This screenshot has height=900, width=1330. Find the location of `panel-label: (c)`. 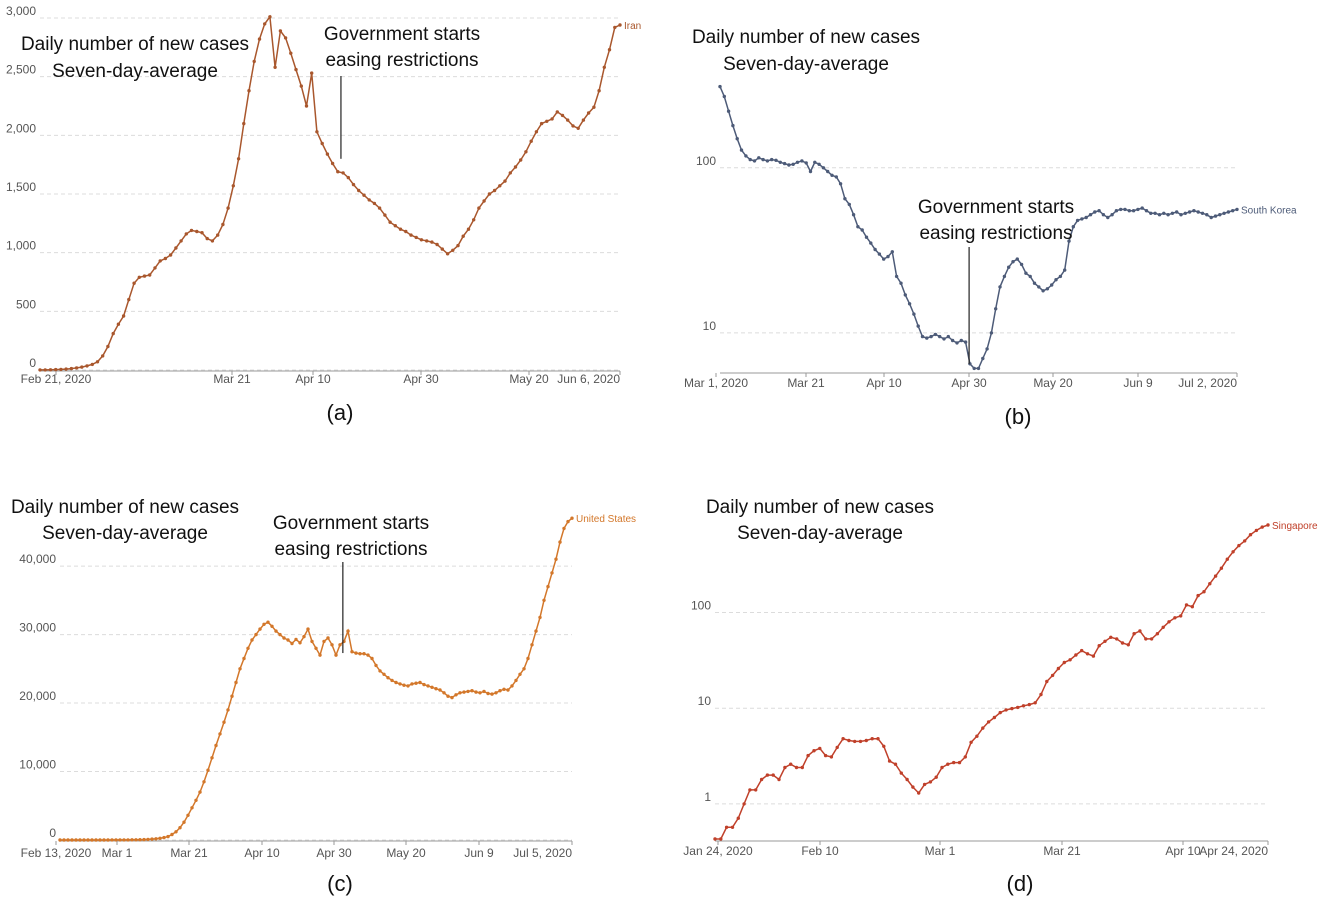

panel-label: (c) is located at coordinates (340, 883).